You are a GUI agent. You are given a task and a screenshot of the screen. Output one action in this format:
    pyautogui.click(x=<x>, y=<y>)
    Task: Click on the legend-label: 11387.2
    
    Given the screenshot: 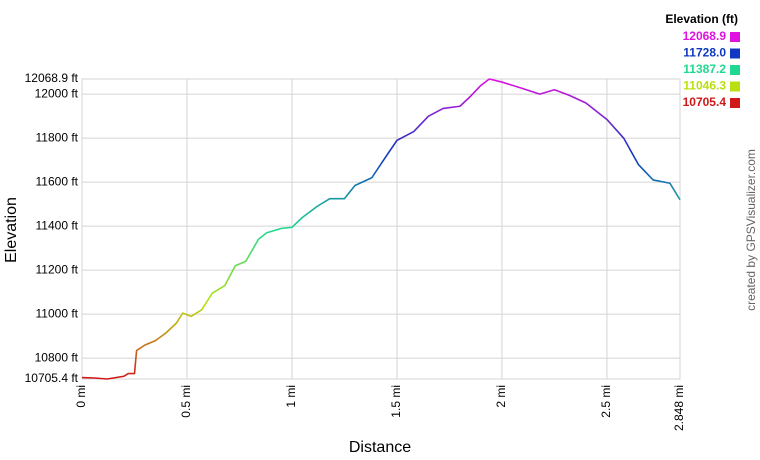 What is the action you would take?
    pyautogui.click(x=704, y=69)
    